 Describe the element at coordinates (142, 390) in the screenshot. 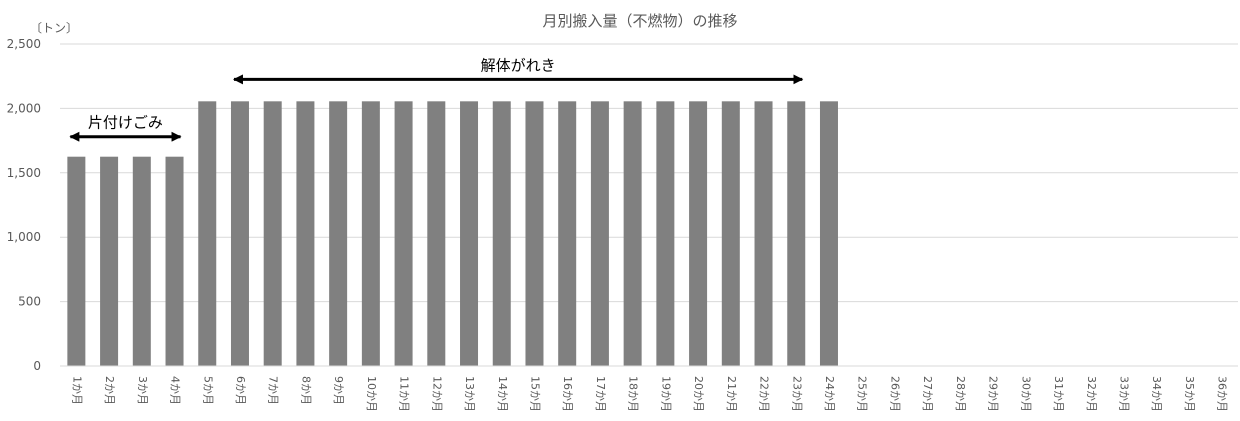

I see `x-tick-label: 3か月` at that location.